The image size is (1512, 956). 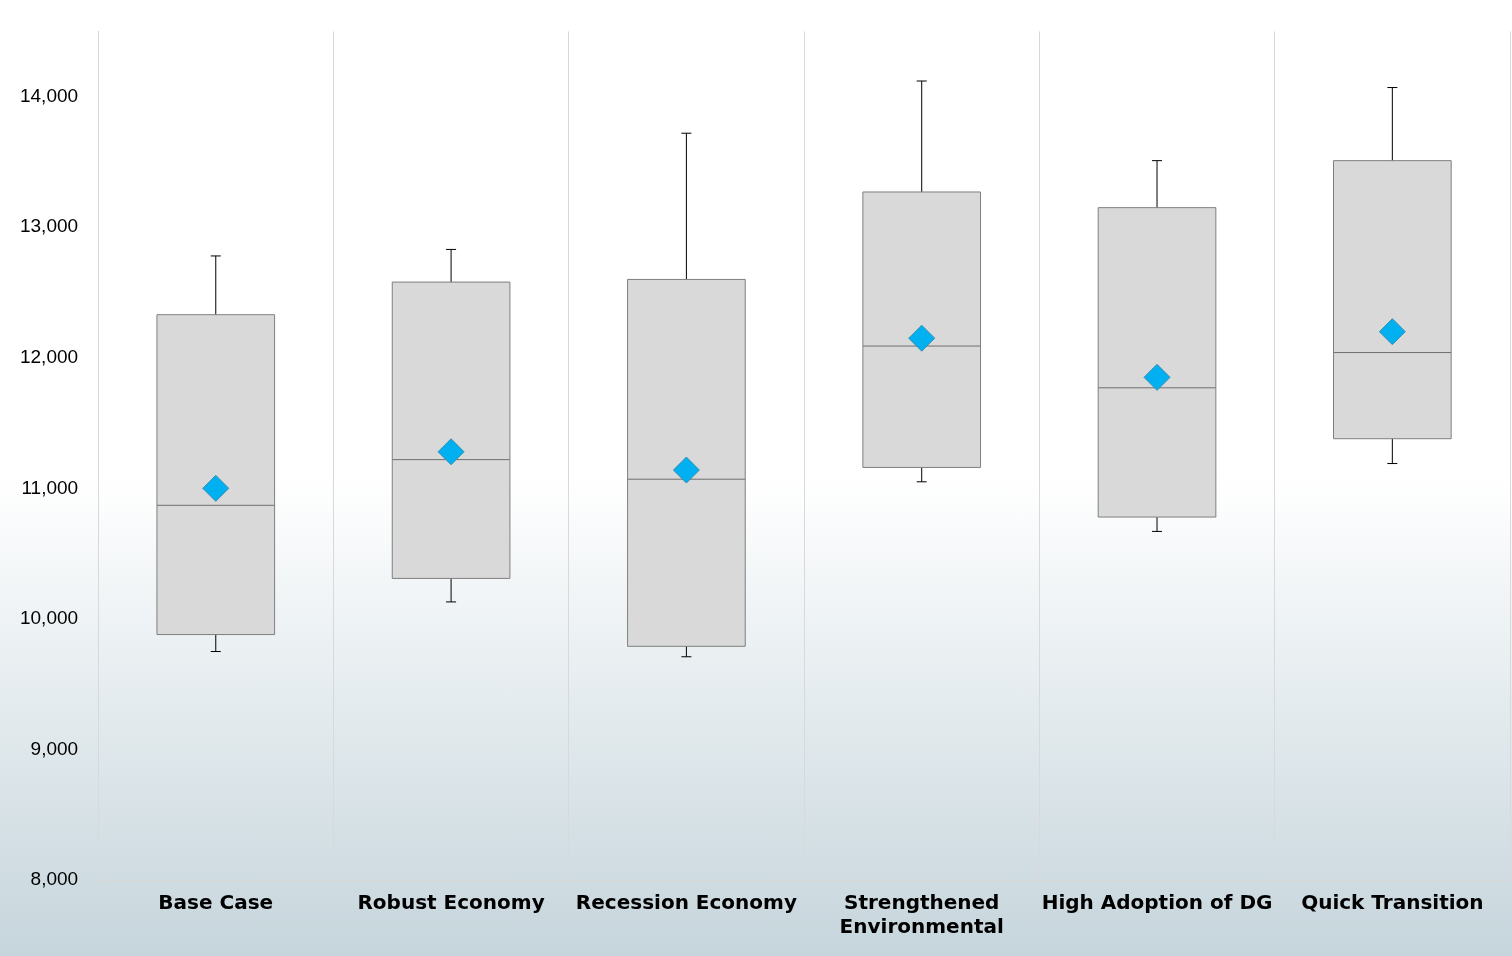 I want to click on y-tick-label: 11,000, so click(x=50, y=487).